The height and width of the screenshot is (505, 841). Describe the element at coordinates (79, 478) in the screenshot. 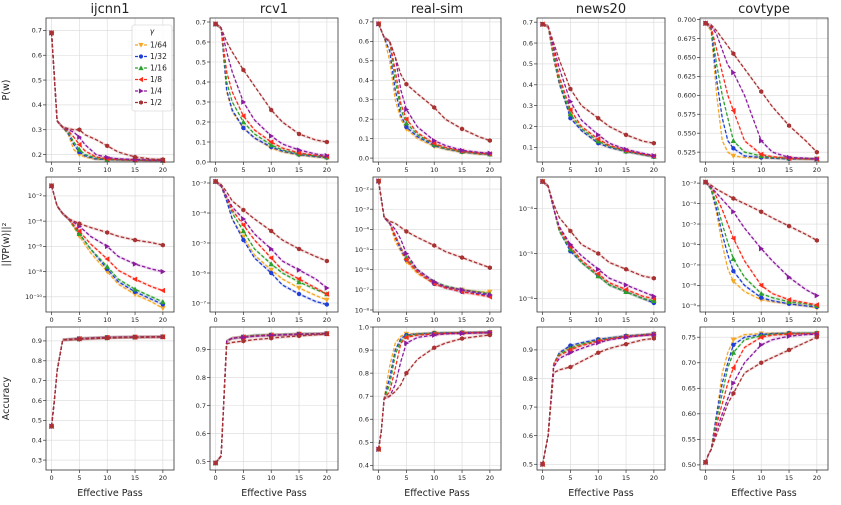

I see `x-tick-label: 5` at that location.